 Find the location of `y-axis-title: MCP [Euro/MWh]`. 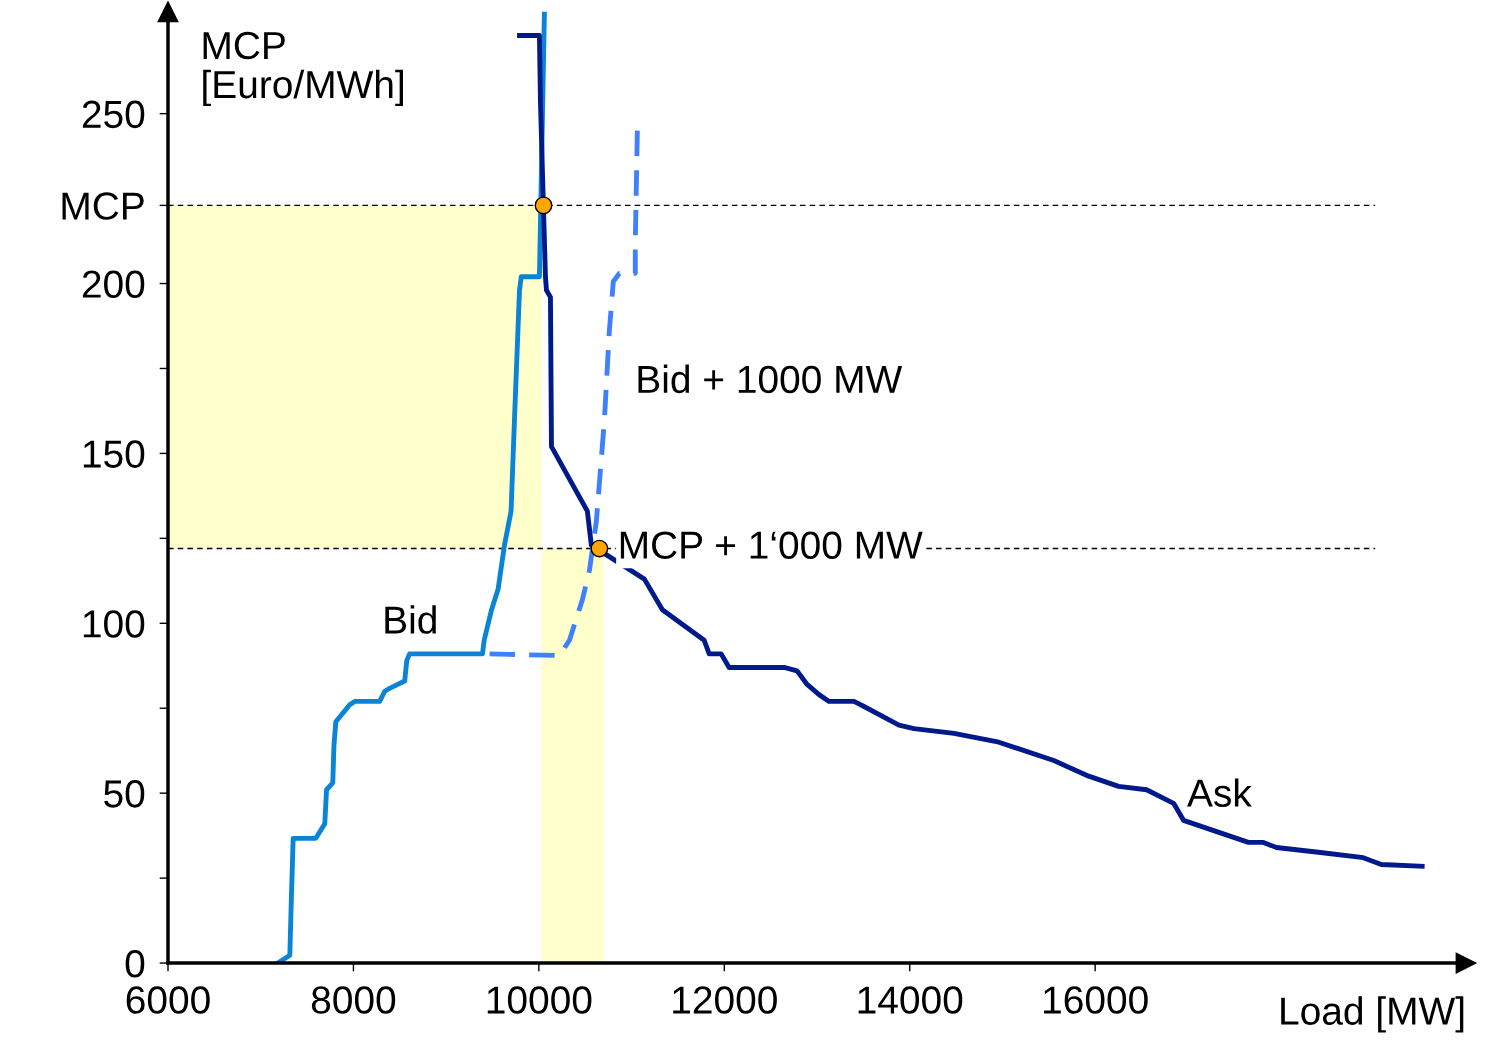

y-axis-title: MCP [Euro/MWh] is located at coordinates (303, 69).